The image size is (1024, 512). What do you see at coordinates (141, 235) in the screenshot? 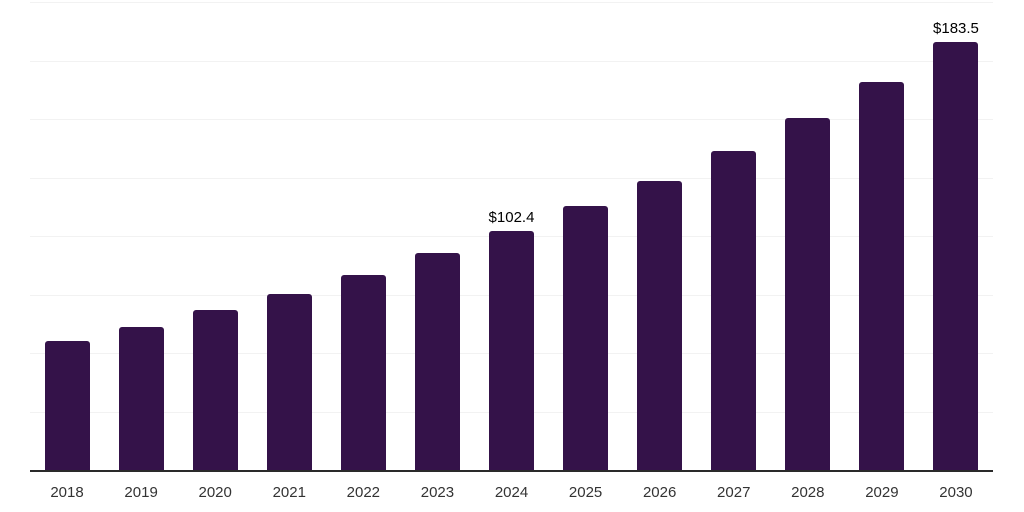
I see `bar-column-2019` at bounding box center [141, 235].